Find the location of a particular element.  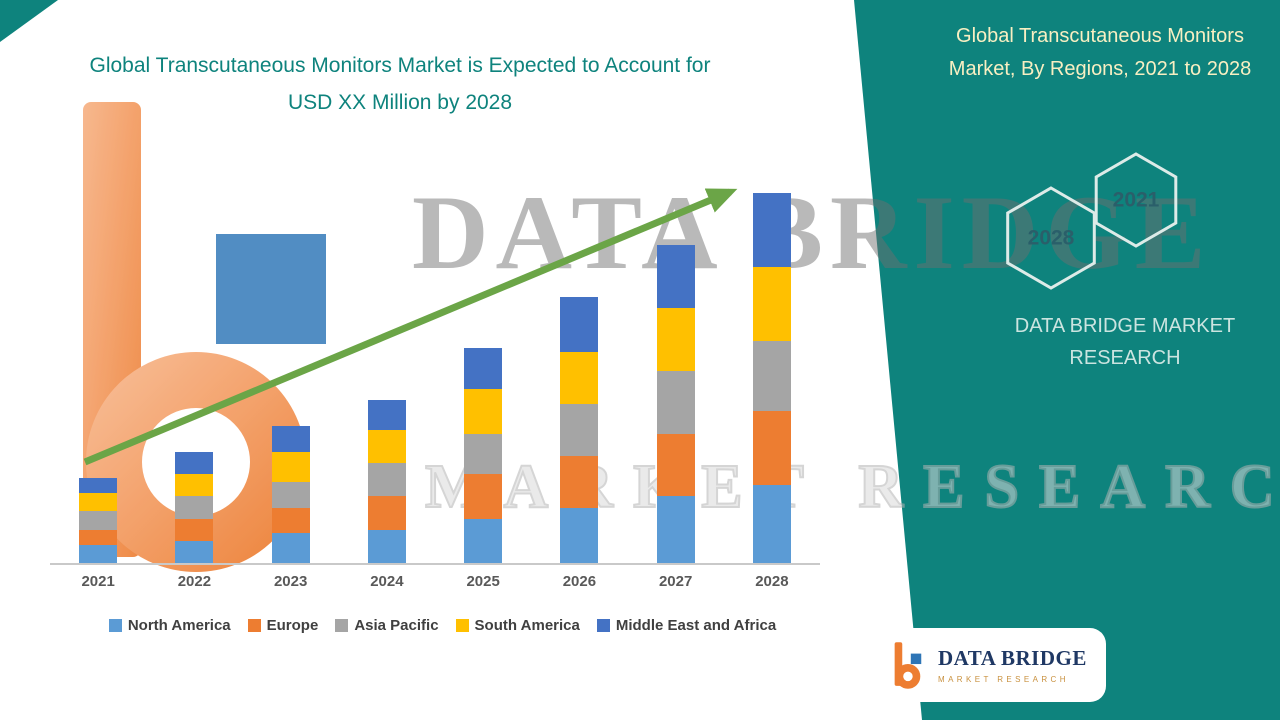

logo-card-name: DATA BRIDGE is located at coordinates (1012, 658).